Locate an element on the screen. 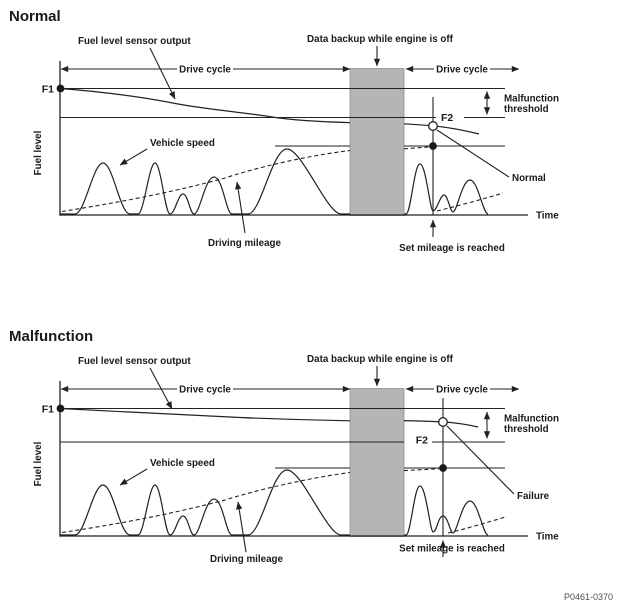 This screenshot has height=611, width=620. malfunction-data-backup-label: Data backup while engine is off is located at coordinates (380, 359).